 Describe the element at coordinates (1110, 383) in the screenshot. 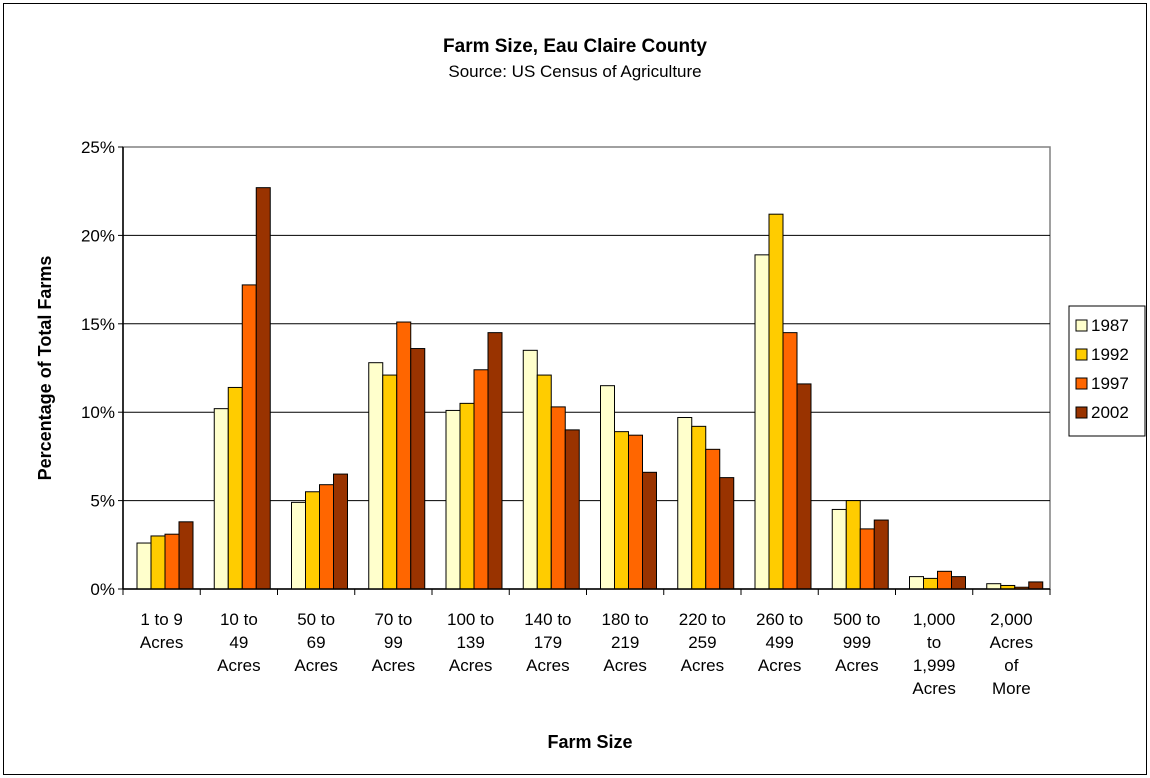

I see `legend-label-1997: 1997` at that location.